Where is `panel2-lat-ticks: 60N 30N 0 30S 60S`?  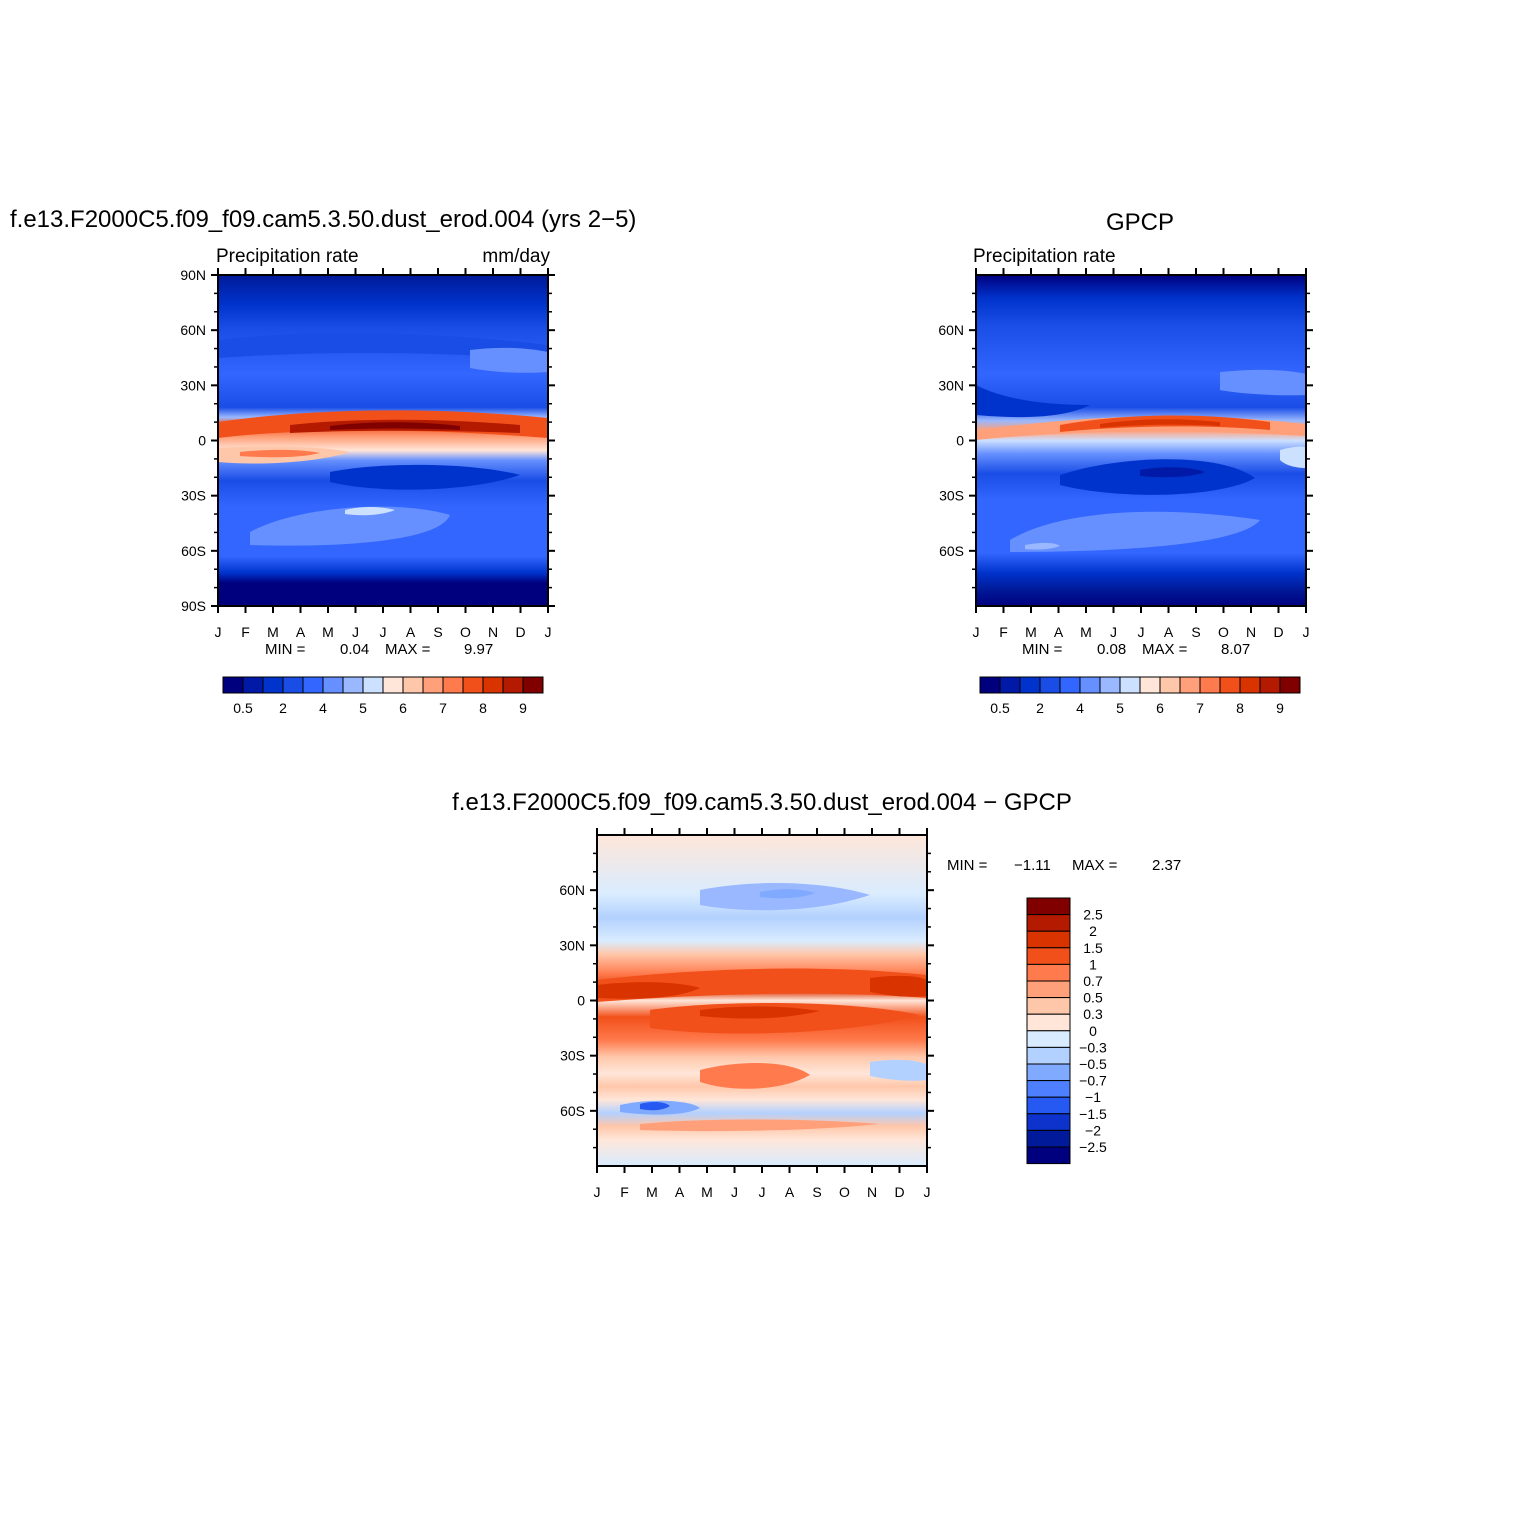 panel2-lat-ticks: 60N 30N 0 30S 60S is located at coordinates (1125, 440).